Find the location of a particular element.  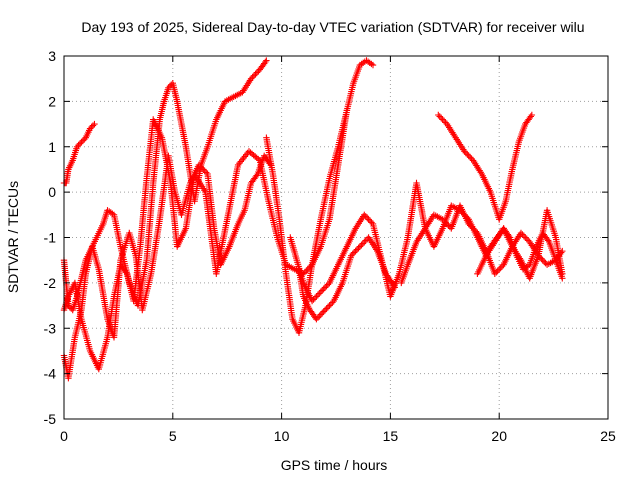

y-tick-label: -5 is located at coordinates (50, 419).